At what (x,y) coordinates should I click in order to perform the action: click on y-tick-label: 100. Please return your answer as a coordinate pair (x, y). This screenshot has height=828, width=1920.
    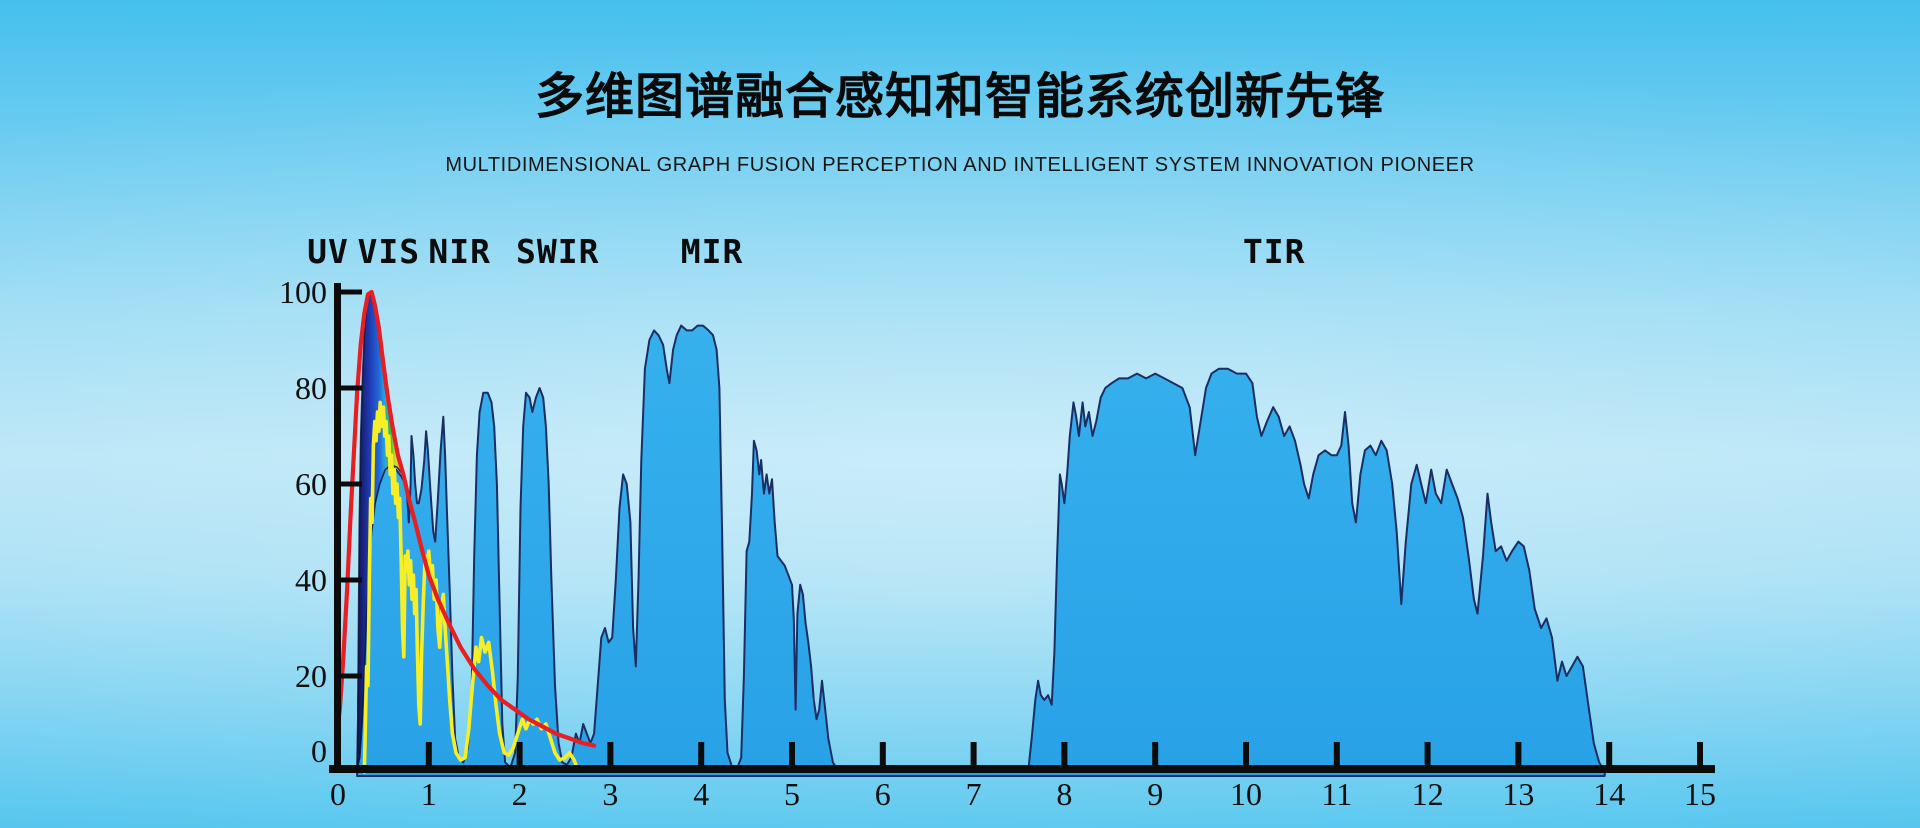
    Looking at the image, I should click on (303, 292).